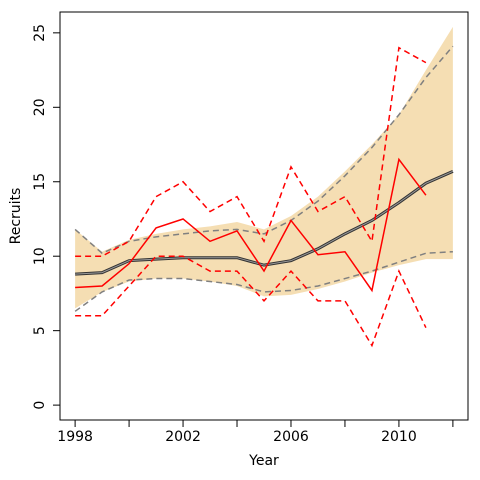 The image size is (480, 480). Describe the element at coordinates (399, 437) in the screenshot. I see `x-tick-label: 2010` at that location.